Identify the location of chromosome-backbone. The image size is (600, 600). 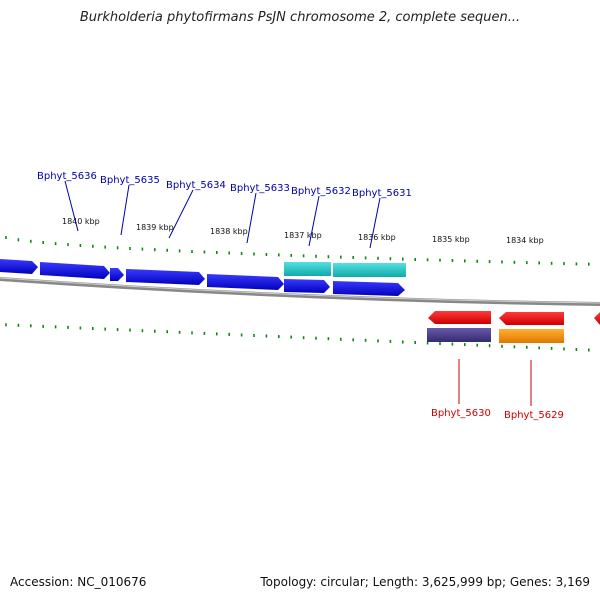
(300, 291).